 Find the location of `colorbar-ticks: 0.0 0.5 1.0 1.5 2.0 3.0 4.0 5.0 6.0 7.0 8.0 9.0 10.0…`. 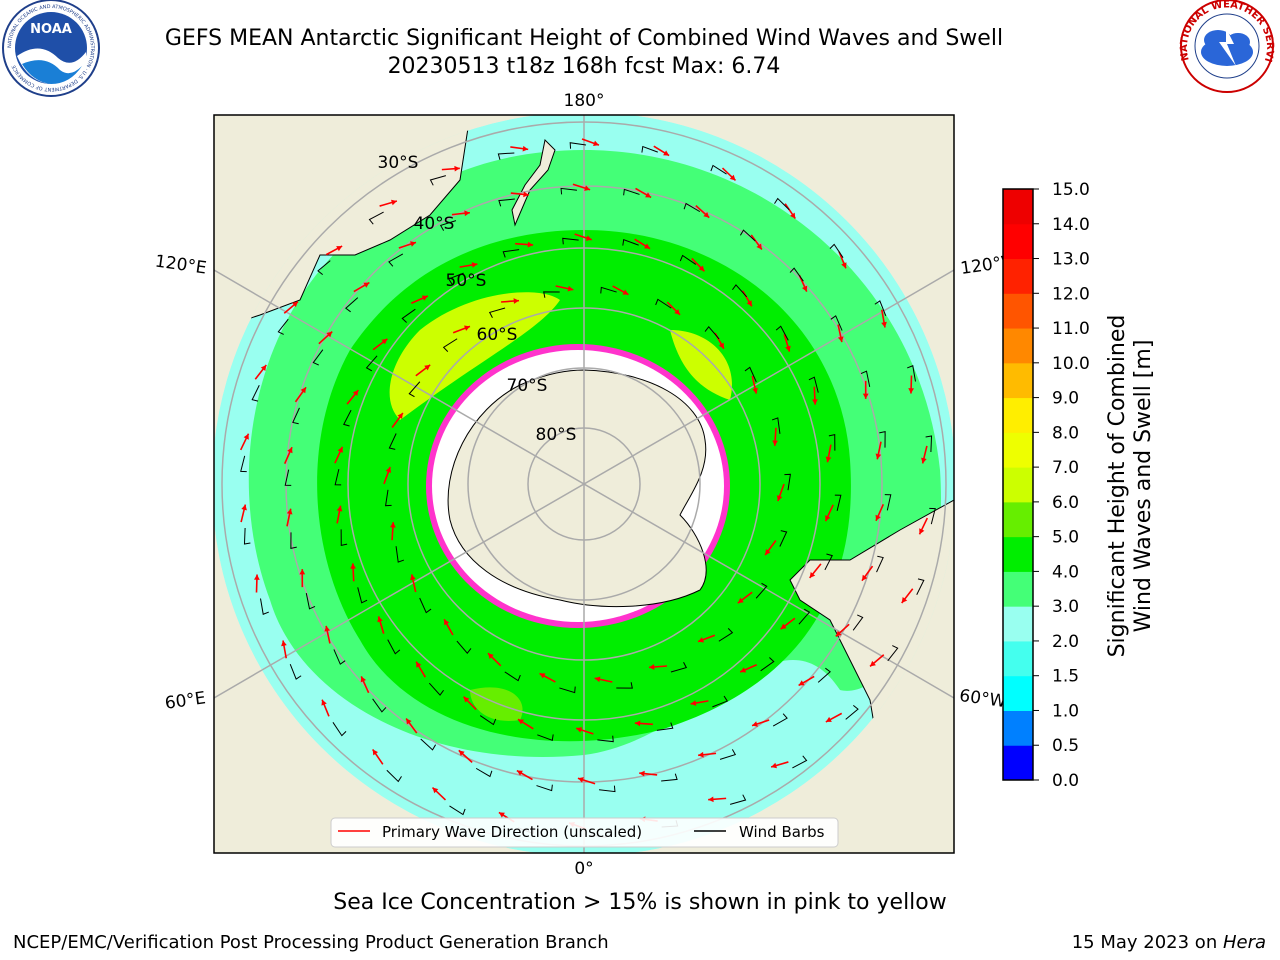

colorbar-ticks: 0.0 0.5 1.0 1.5 2.0 3.0 4.0 5.0 6.0 7.0 8.0 9.0 10.0… is located at coordinates (1061, 485).